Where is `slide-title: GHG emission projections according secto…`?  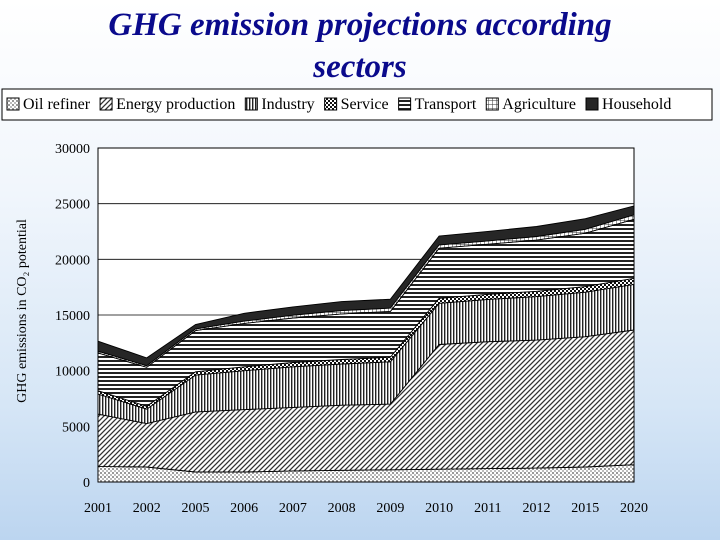
slide-title: GHG emission projections according secto… is located at coordinates (360, 46).